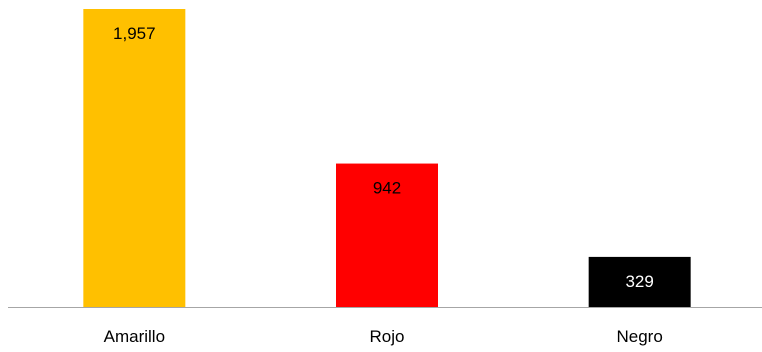  What do you see at coordinates (134, 336) in the screenshot?
I see `category-label-amarillo: Amarillo` at bounding box center [134, 336].